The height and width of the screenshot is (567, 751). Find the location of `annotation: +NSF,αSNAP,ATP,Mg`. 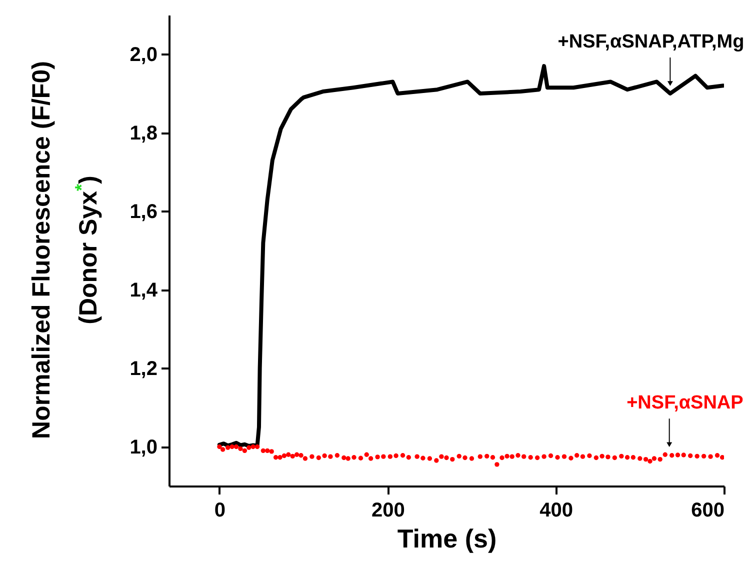

annotation: +NSF,αSNAP,ATP,Mg is located at coordinates (651, 42).